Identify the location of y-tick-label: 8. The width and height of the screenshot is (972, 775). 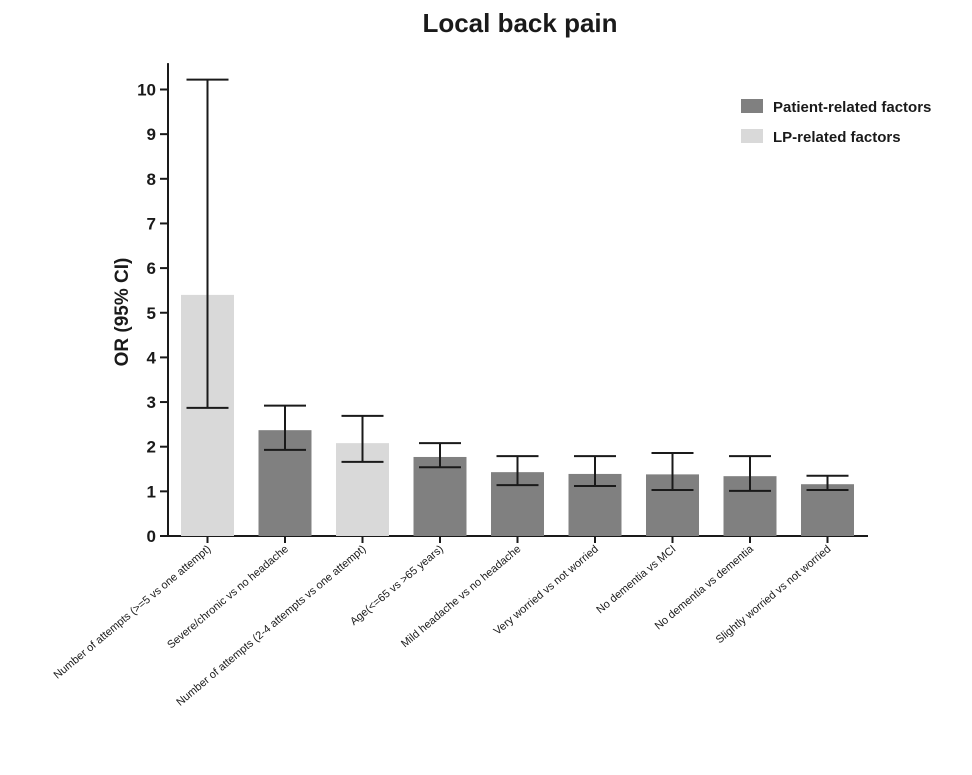
(151, 179).